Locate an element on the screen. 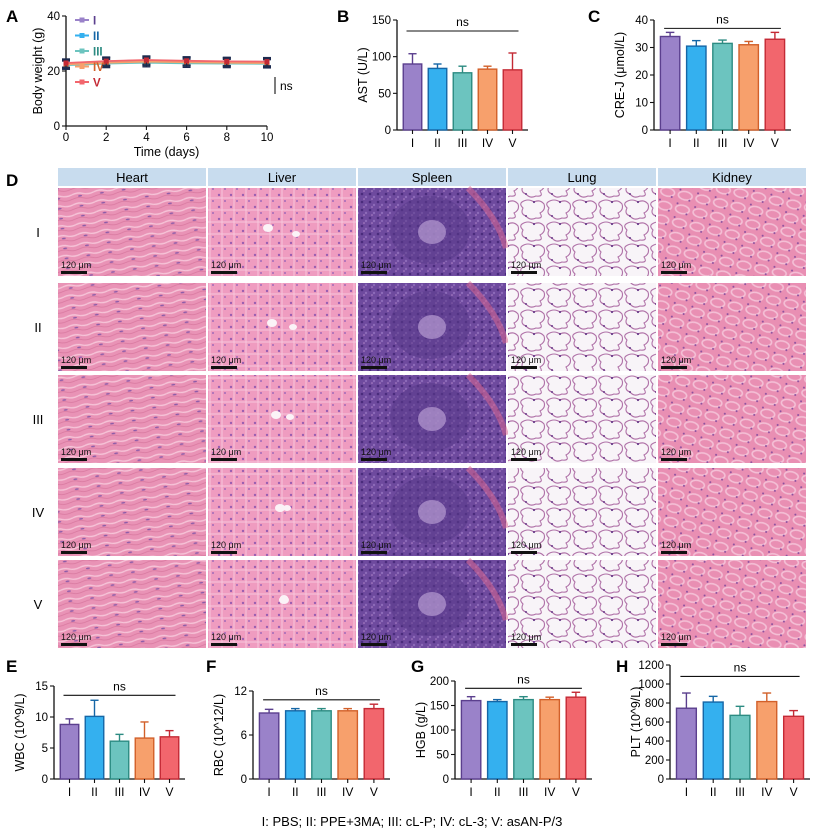 This screenshot has width=825, height=836. tissue-header-bg is located at coordinates (732, 177).